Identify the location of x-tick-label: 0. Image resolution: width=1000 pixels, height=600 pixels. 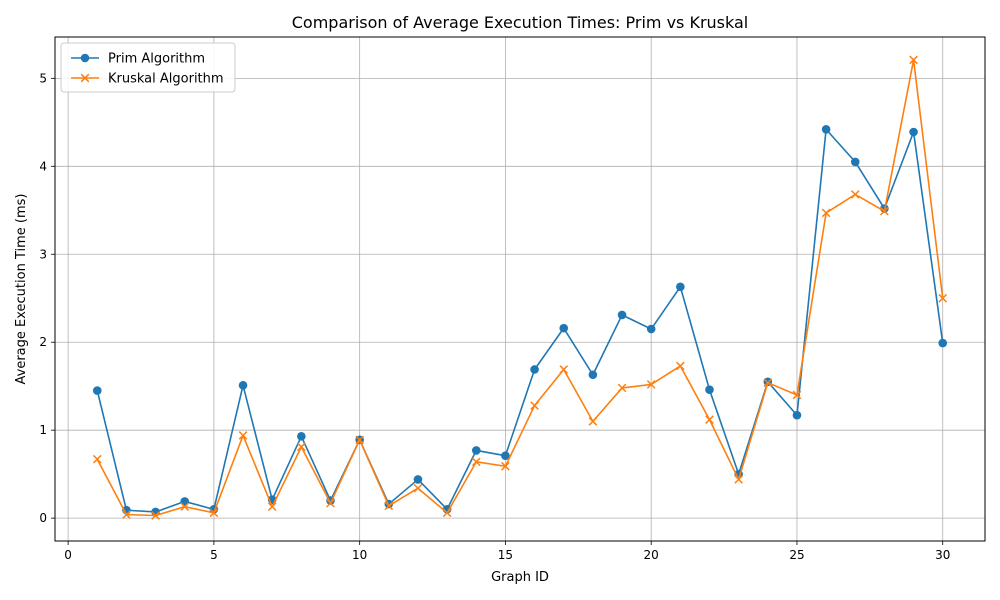
(68, 555).